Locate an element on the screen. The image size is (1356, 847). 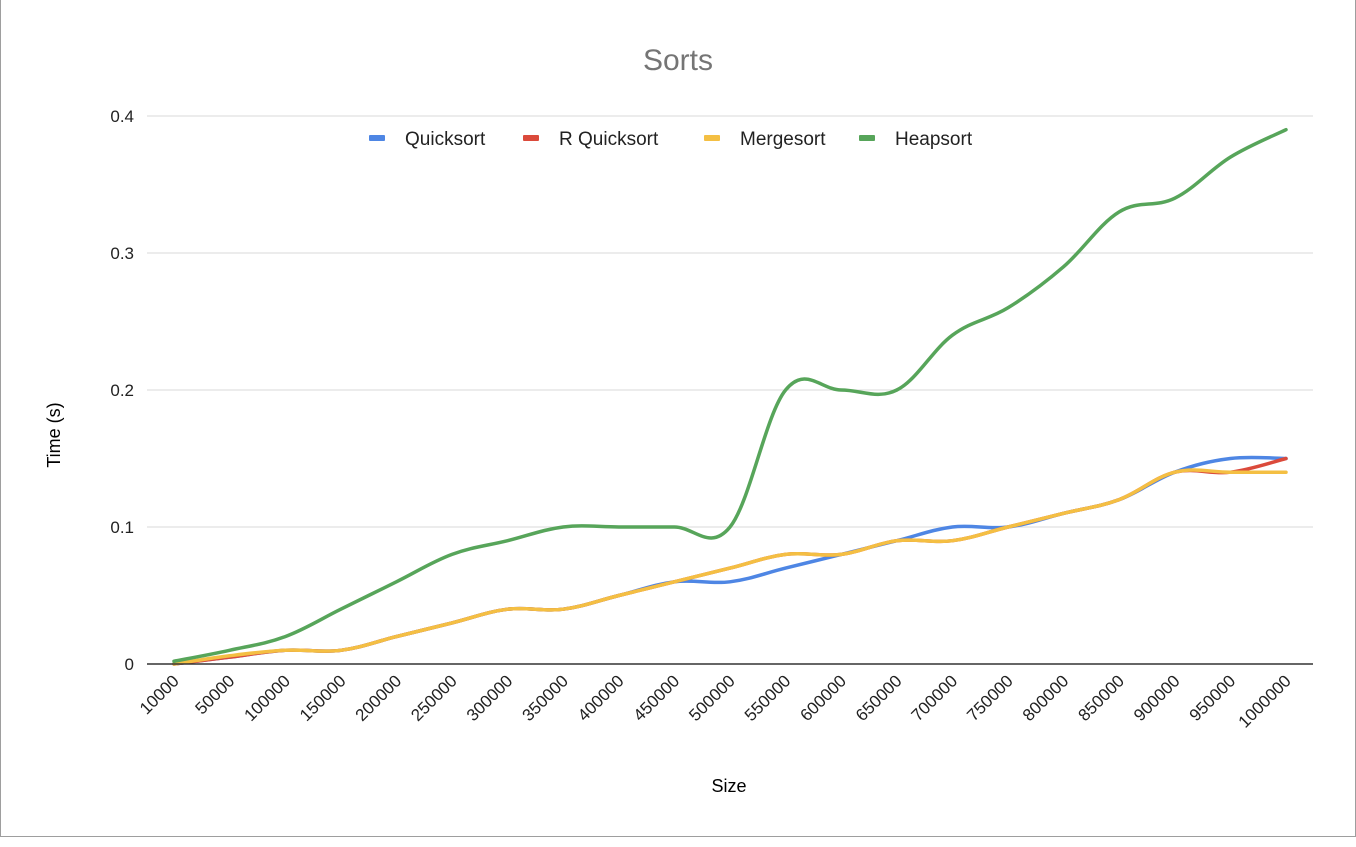
x-tick-label: 850000 is located at coordinates (1101, 698).